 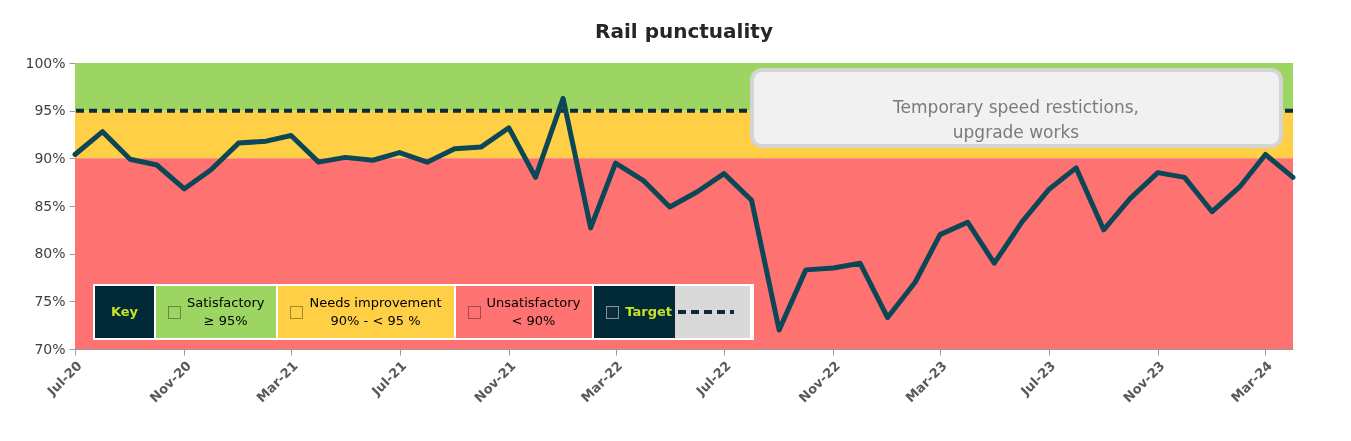 What do you see at coordinates (375, 312) in the screenshot?
I see `legend-label: Needs improvement 90% - < 95 %` at bounding box center [375, 312].